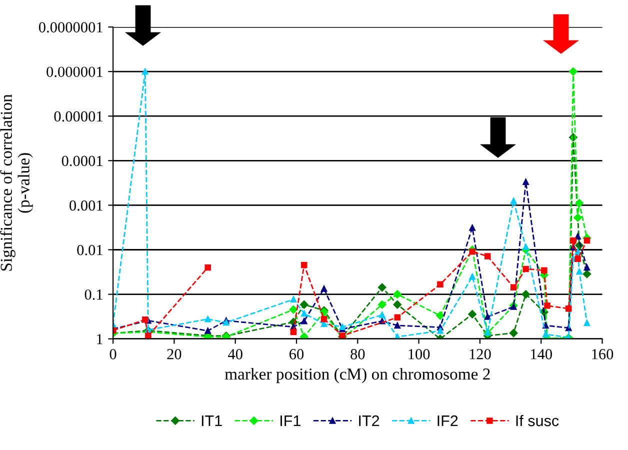 Image resolution: width=628 pixels, height=450 pixels. Describe the element at coordinates (448, 420) in the screenshot. I see `legend-label: IF2` at that location.